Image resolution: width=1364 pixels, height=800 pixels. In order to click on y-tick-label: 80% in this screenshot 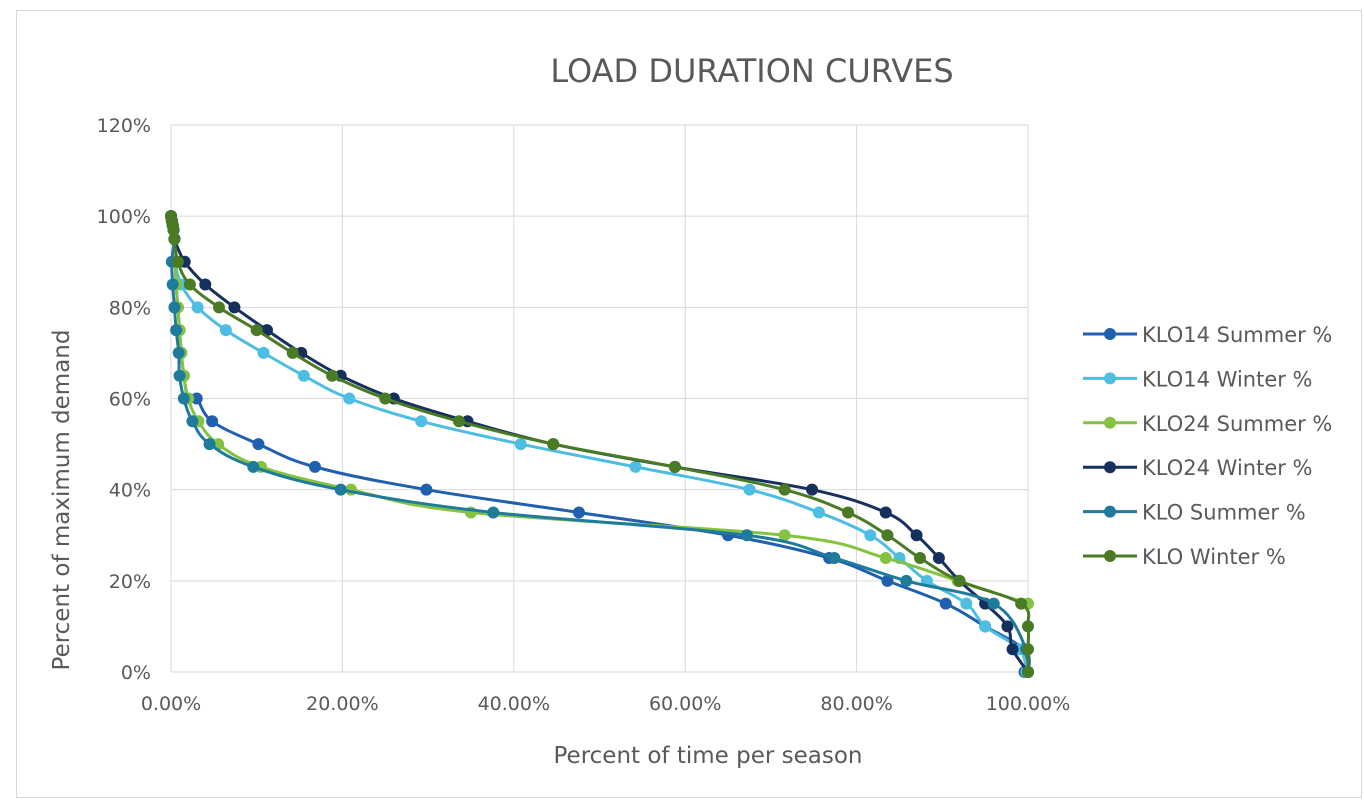, I will do `click(130, 308)`.